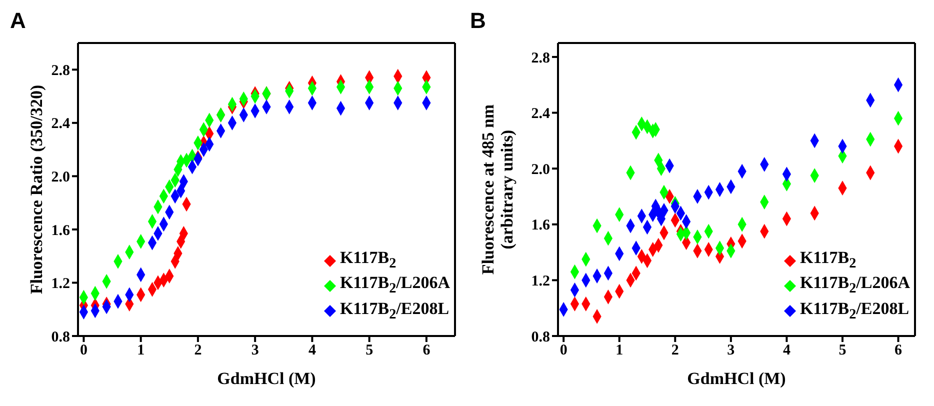  What do you see at coordinates (497, 189) in the screenshot?
I see `y-axis-title: Fluorescence at 485 nm (arbitrary units)` at bounding box center [497, 189].